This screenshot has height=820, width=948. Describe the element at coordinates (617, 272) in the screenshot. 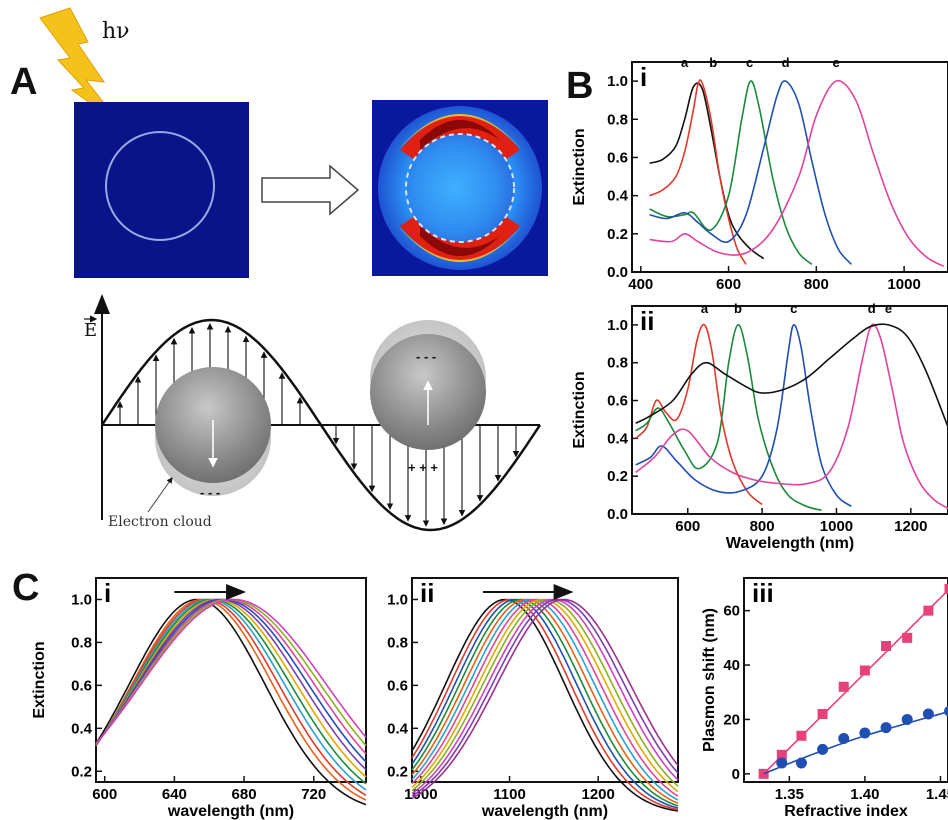

I see `y-tick-label: 0.0` at that location.